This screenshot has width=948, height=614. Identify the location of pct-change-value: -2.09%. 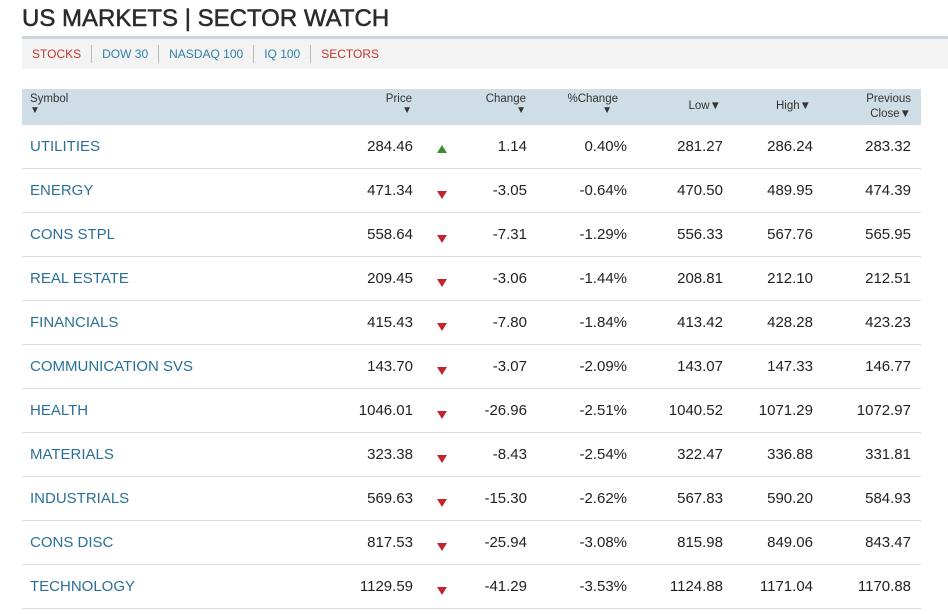
(603, 366).